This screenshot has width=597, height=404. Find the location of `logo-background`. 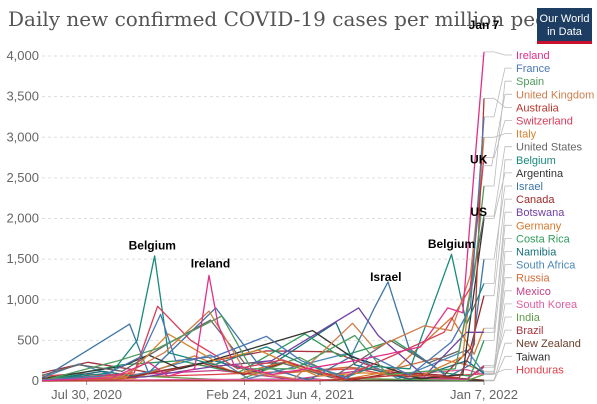

logo-background is located at coordinates (564, 26).